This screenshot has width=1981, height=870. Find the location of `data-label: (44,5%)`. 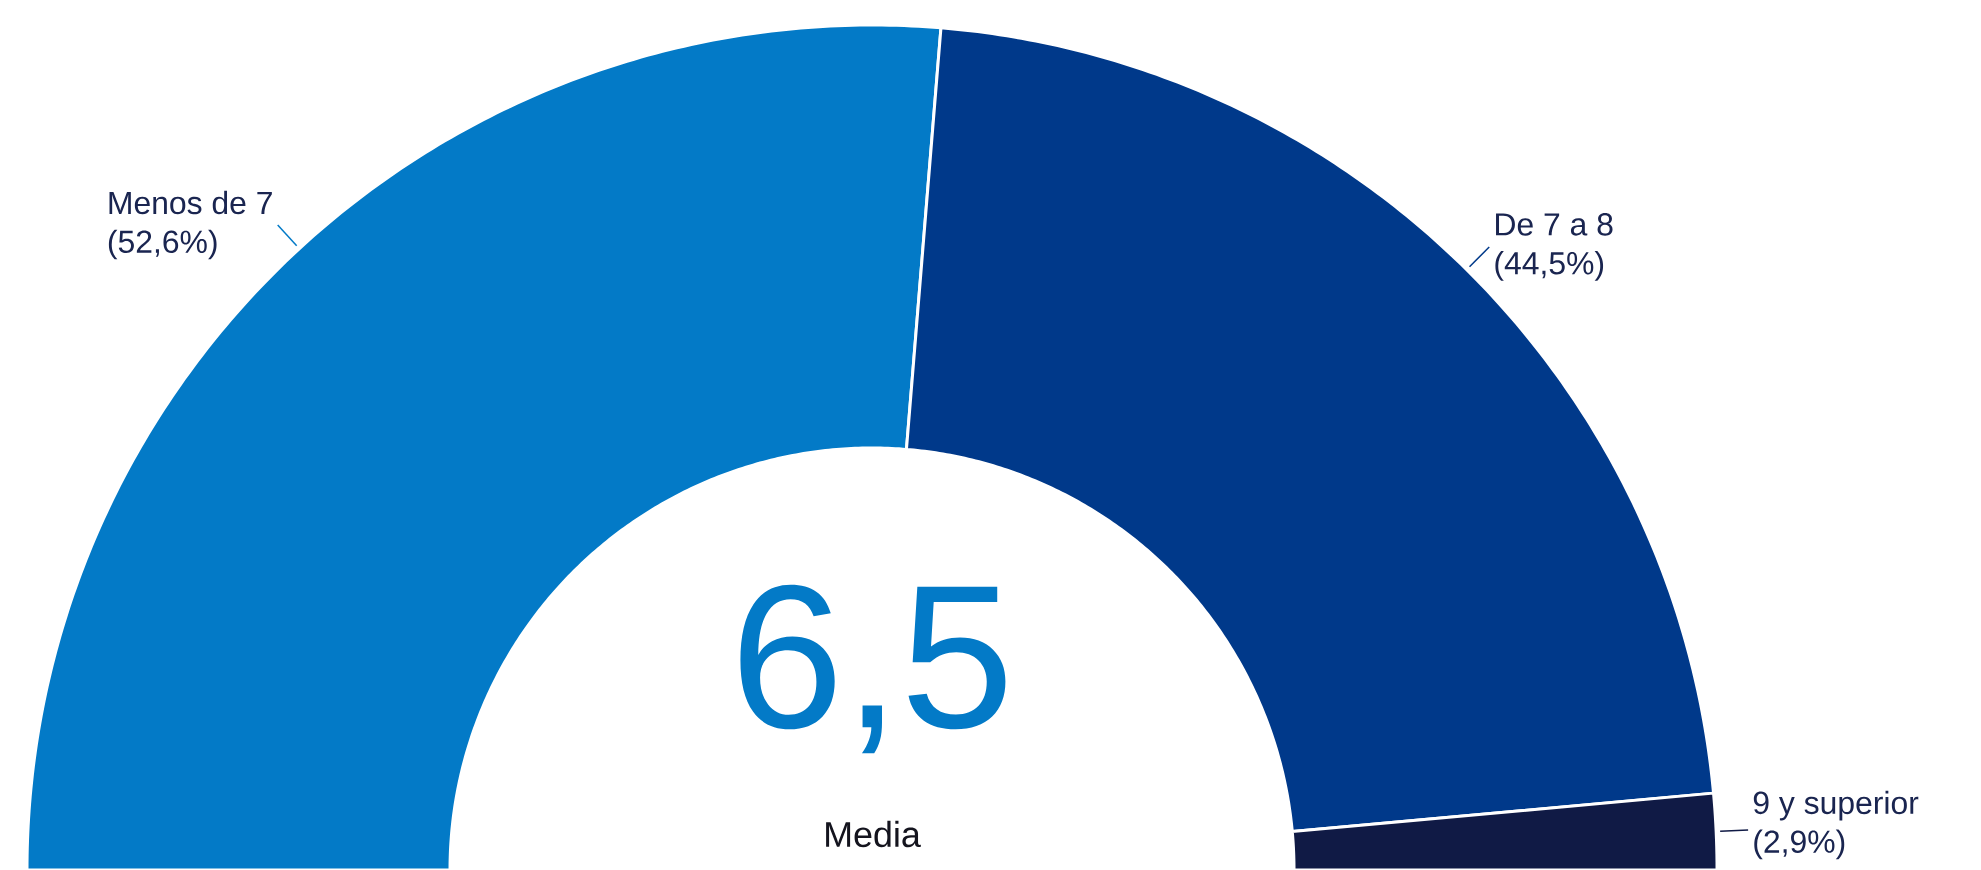

data-label: (44,5%) is located at coordinates (1549, 266).